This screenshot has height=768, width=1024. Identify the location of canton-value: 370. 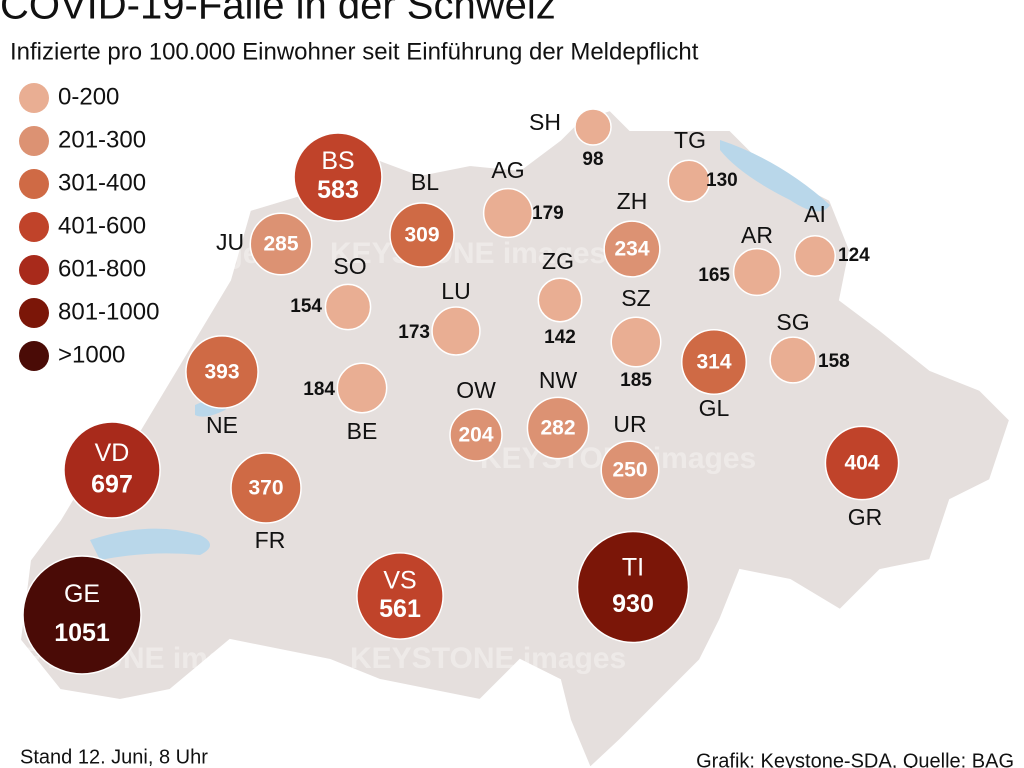
(265, 488).